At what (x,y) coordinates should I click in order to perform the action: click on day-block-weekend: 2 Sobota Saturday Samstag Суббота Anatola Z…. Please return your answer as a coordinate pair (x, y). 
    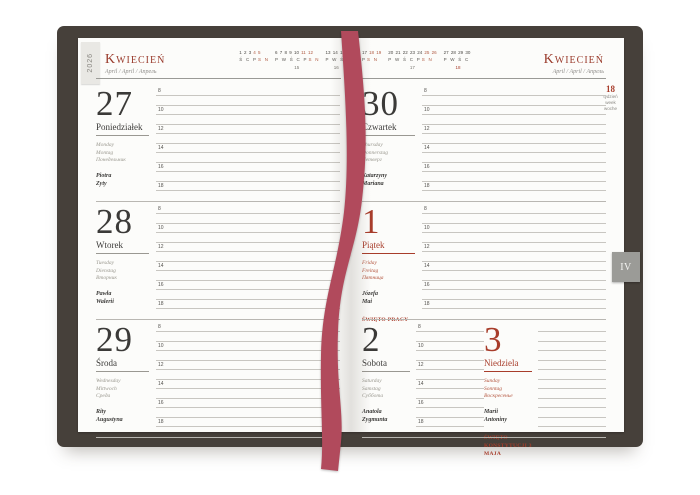
    Looking at the image, I should click on (487, 388).